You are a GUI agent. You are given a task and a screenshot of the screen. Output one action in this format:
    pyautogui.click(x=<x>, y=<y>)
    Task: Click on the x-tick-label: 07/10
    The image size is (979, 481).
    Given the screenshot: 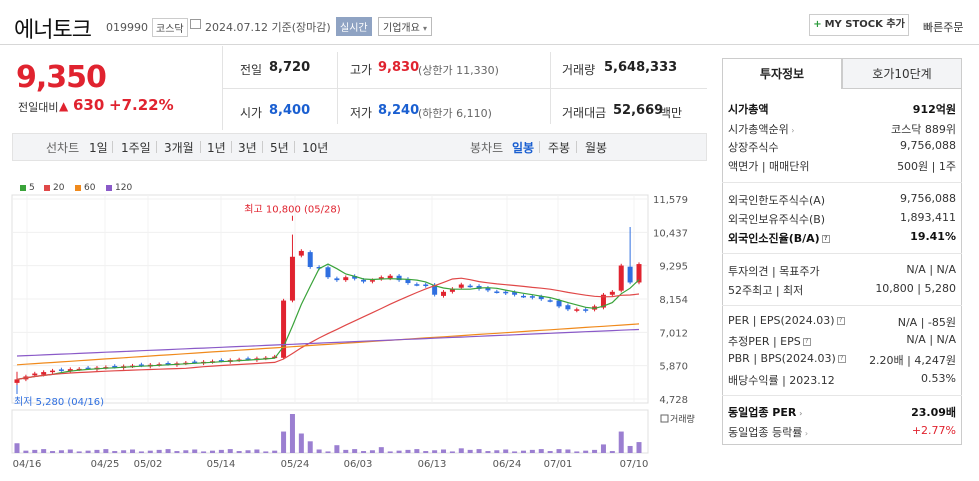 What is the action you would take?
    pyautogui.click(x=634, y=464)
    